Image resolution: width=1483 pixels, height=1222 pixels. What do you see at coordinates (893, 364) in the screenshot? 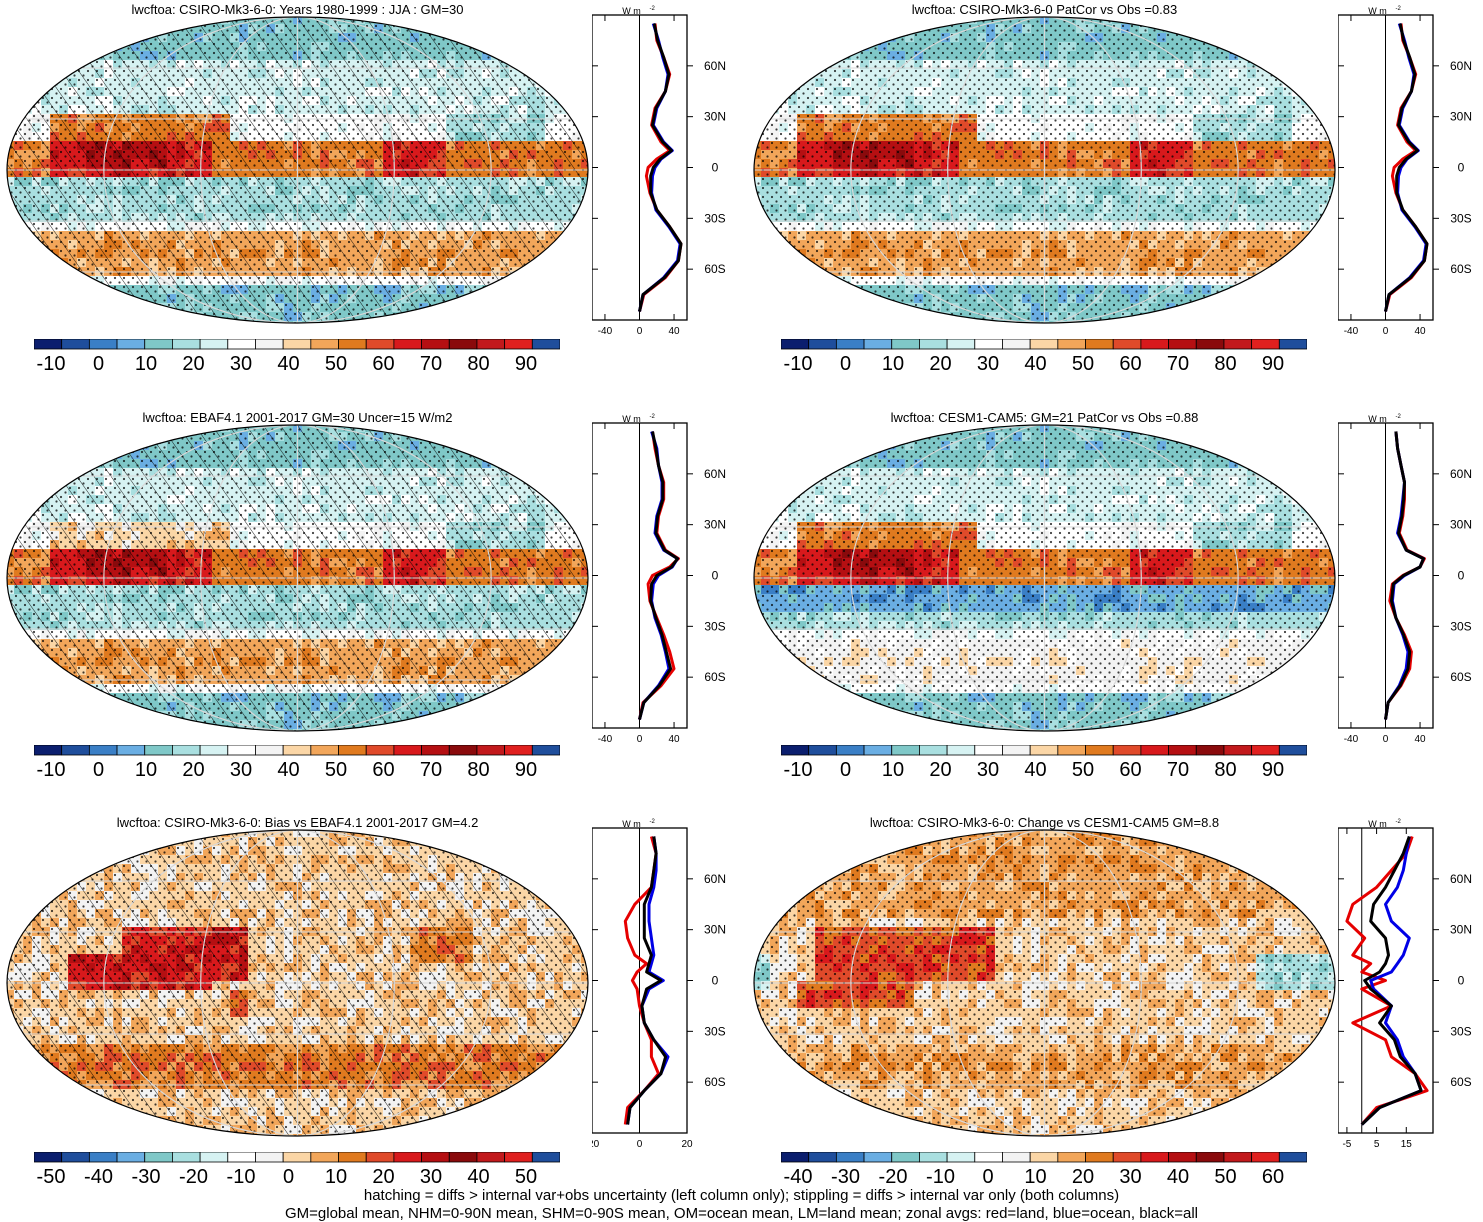
I see `colorbar-tick-label: 10` at bounding box center [893, 364].